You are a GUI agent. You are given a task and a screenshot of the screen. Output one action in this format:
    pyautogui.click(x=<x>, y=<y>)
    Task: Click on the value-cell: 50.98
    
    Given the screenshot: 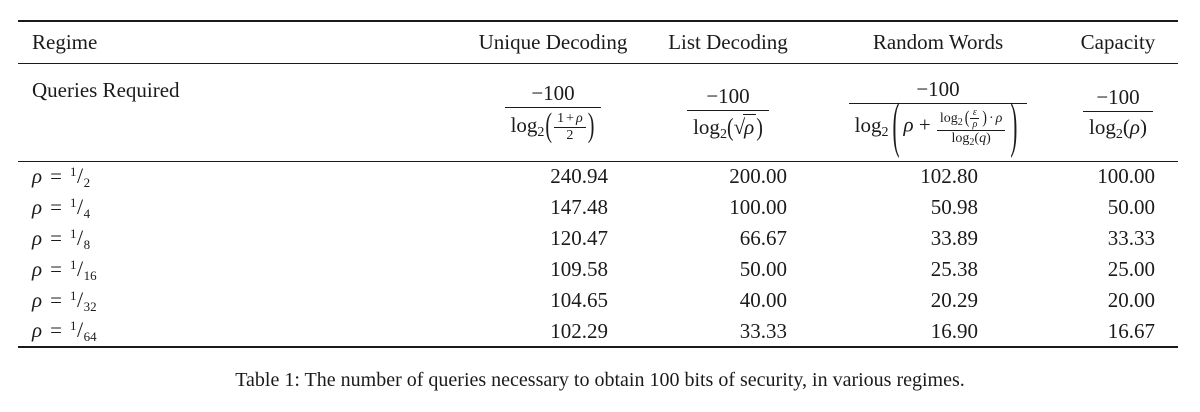 What is the action you would take?
    pyautogui.click(x=954, y=207)
    